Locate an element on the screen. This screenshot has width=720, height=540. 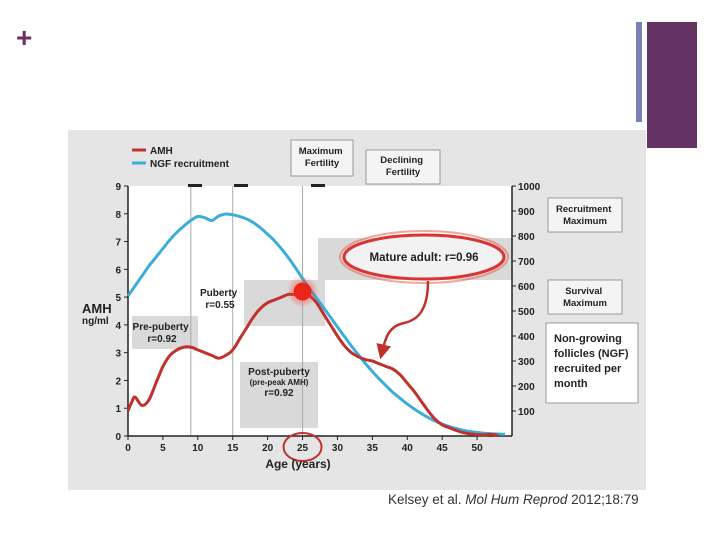
x-tick-label: 0 is located at coordinates (128, 448).